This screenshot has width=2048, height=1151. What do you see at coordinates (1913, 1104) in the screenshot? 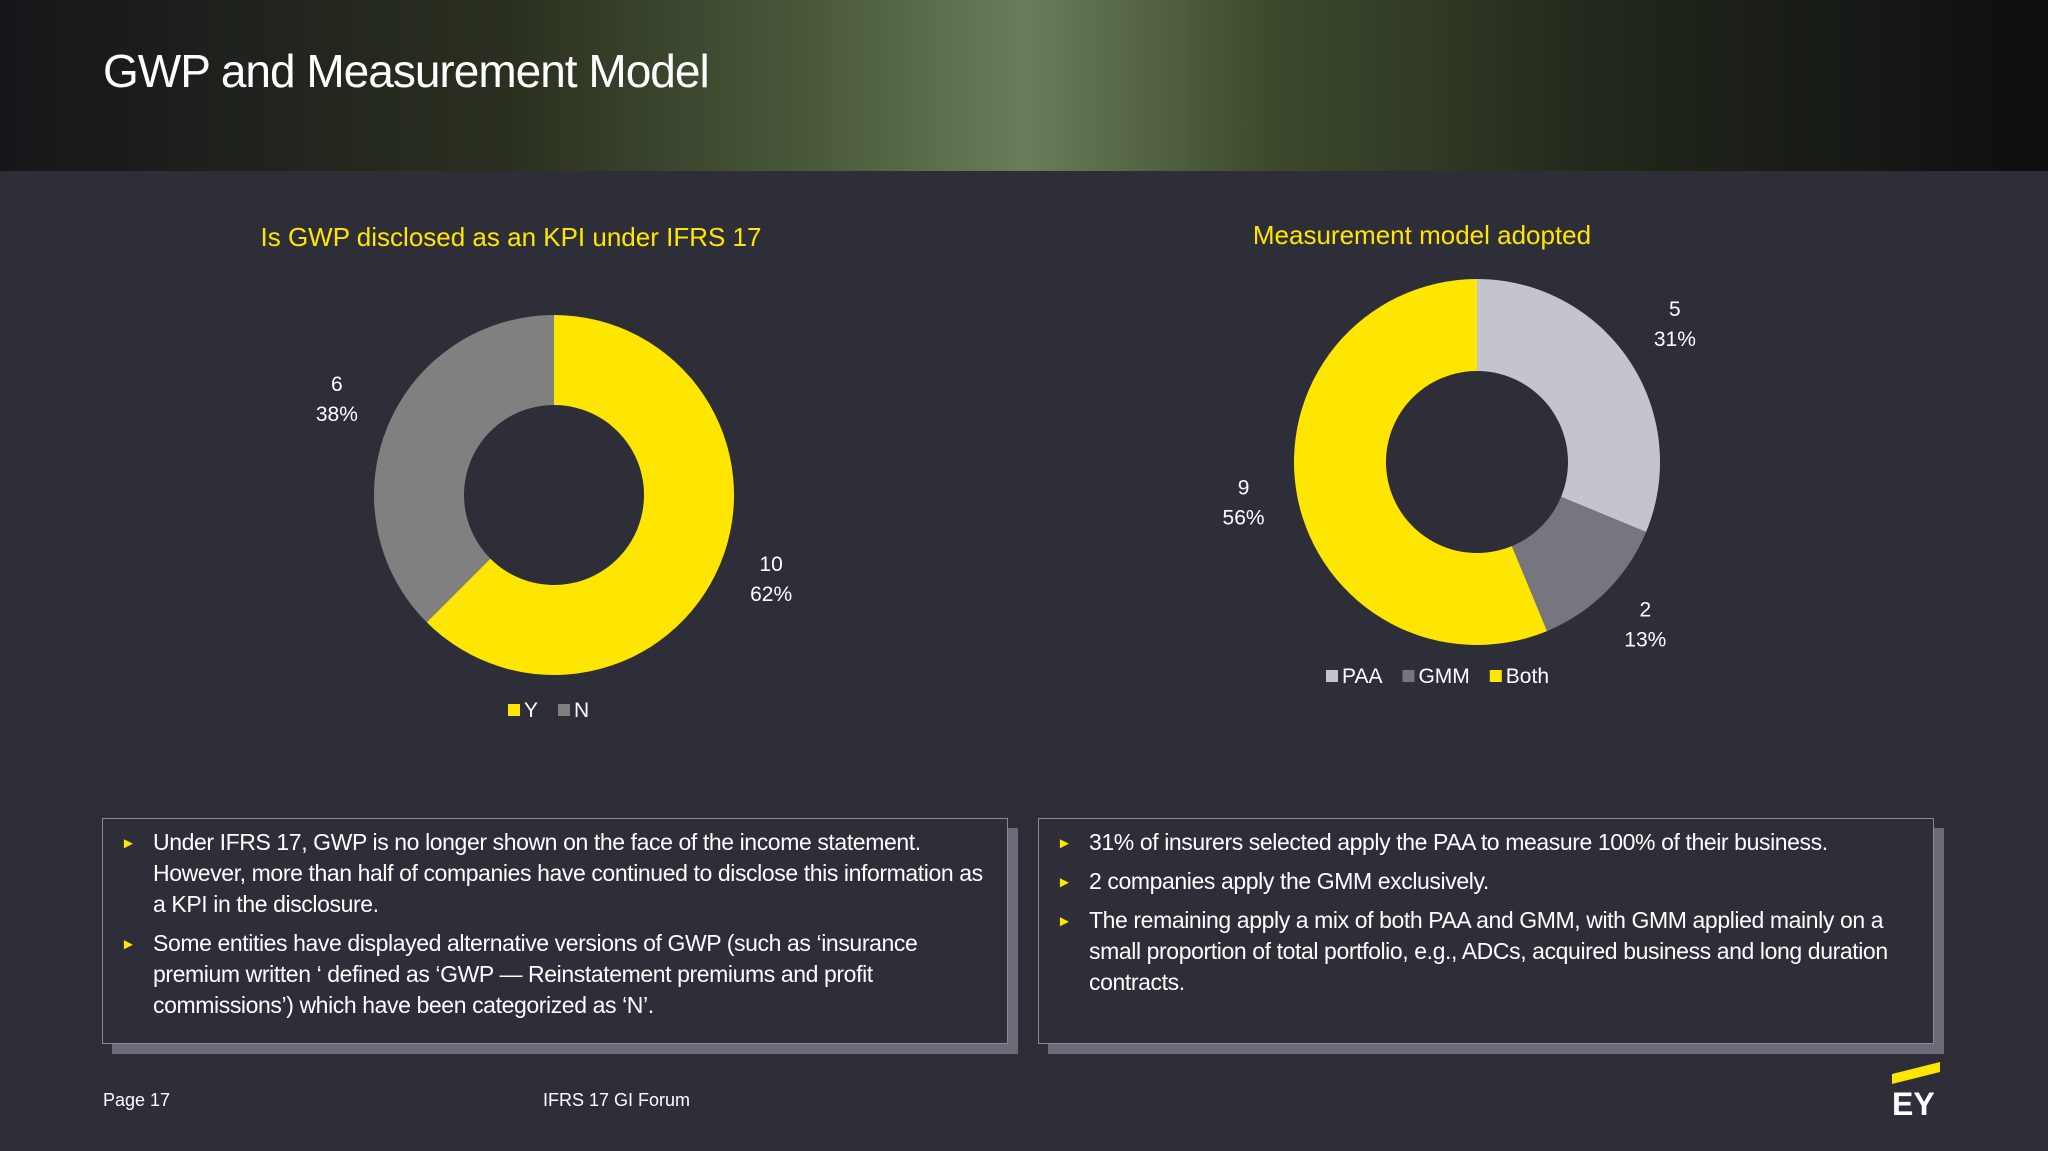
I see `logo: EY` at bounding box center [1913, 1104].